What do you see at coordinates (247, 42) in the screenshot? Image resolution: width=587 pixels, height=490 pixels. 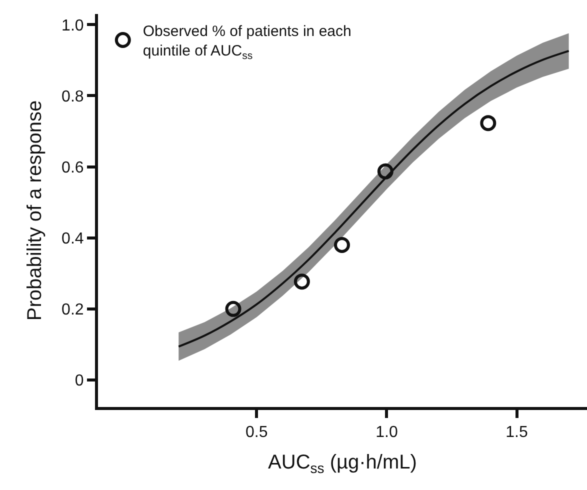 I see `legend-label: Observed % of patients in each quintile of AUC$_{ss}$` at bounding box center [247, 42].